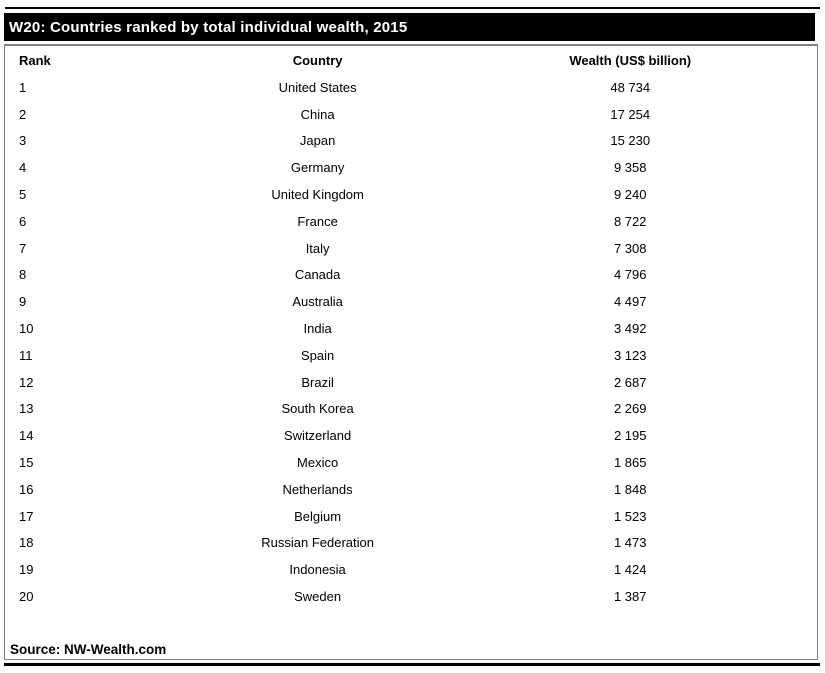 The height and width of the screenshot is (673, 825). I want to click on rank-cell: 2, so click(23, 114).